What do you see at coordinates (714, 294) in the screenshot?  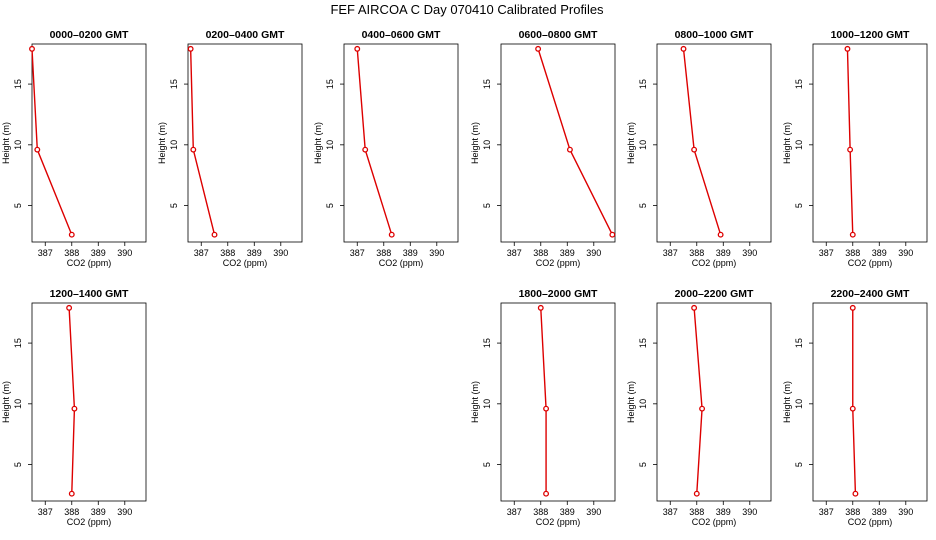 I see `panel-title: 2000–2200 GMT` at bounding box center [714, 294].